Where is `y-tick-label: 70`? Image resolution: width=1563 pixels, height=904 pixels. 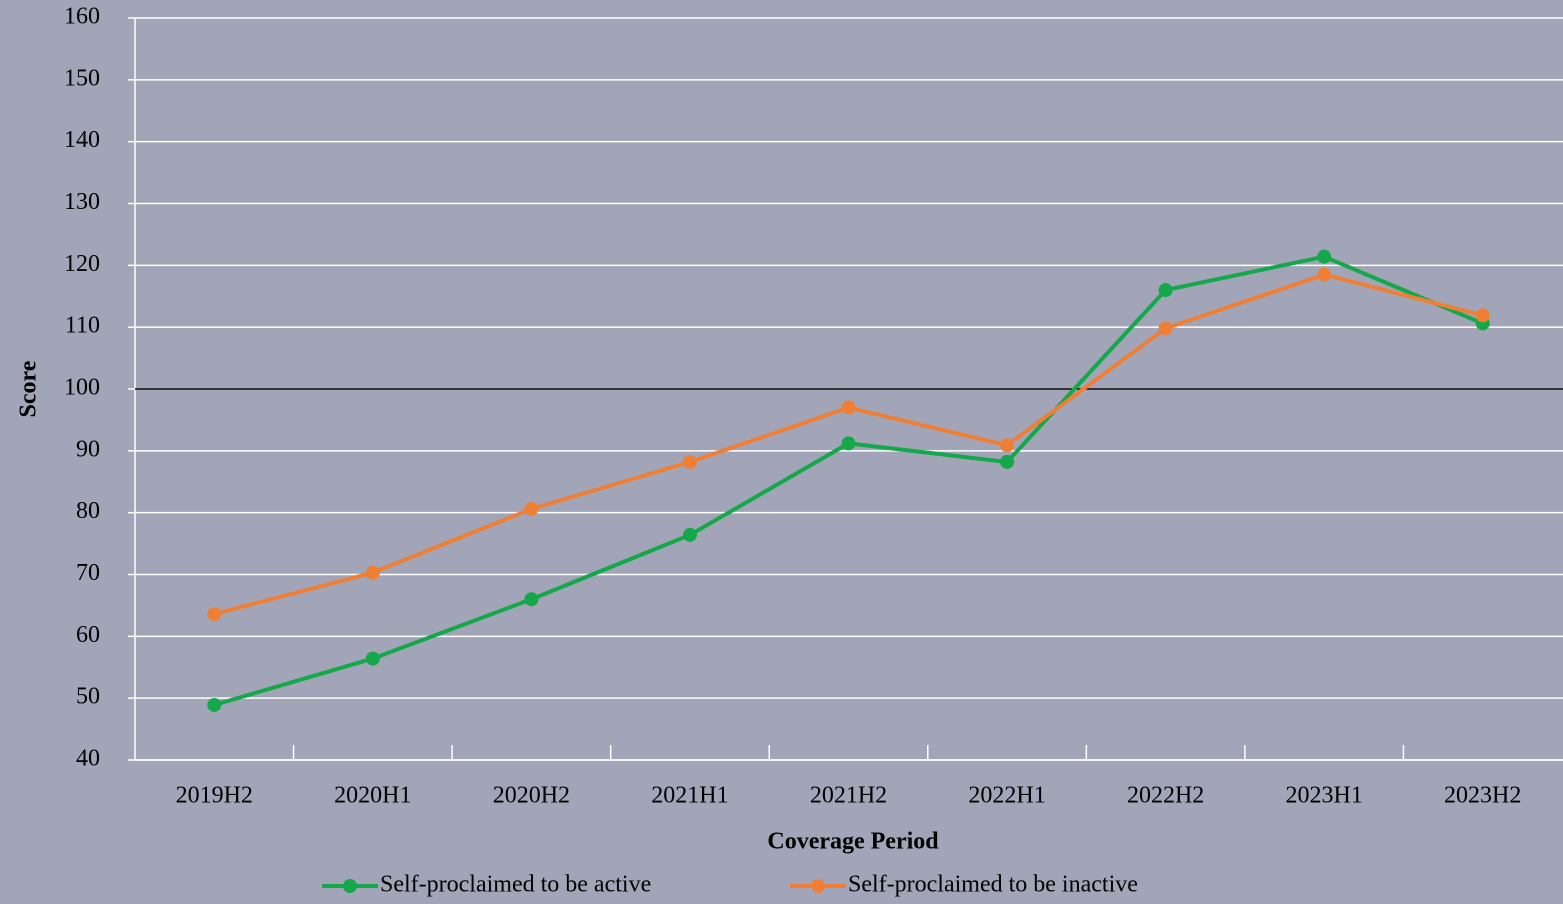 y-tick-label: 70 is located at coordinates (88, 573).